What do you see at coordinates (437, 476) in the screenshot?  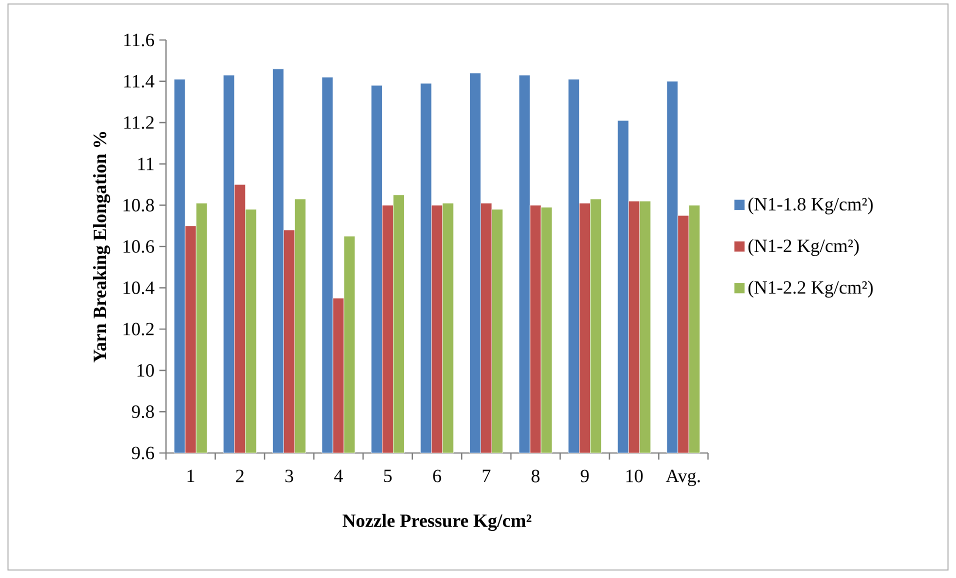 I see `x-tick-label: 6` at bounding box center [437, 476].